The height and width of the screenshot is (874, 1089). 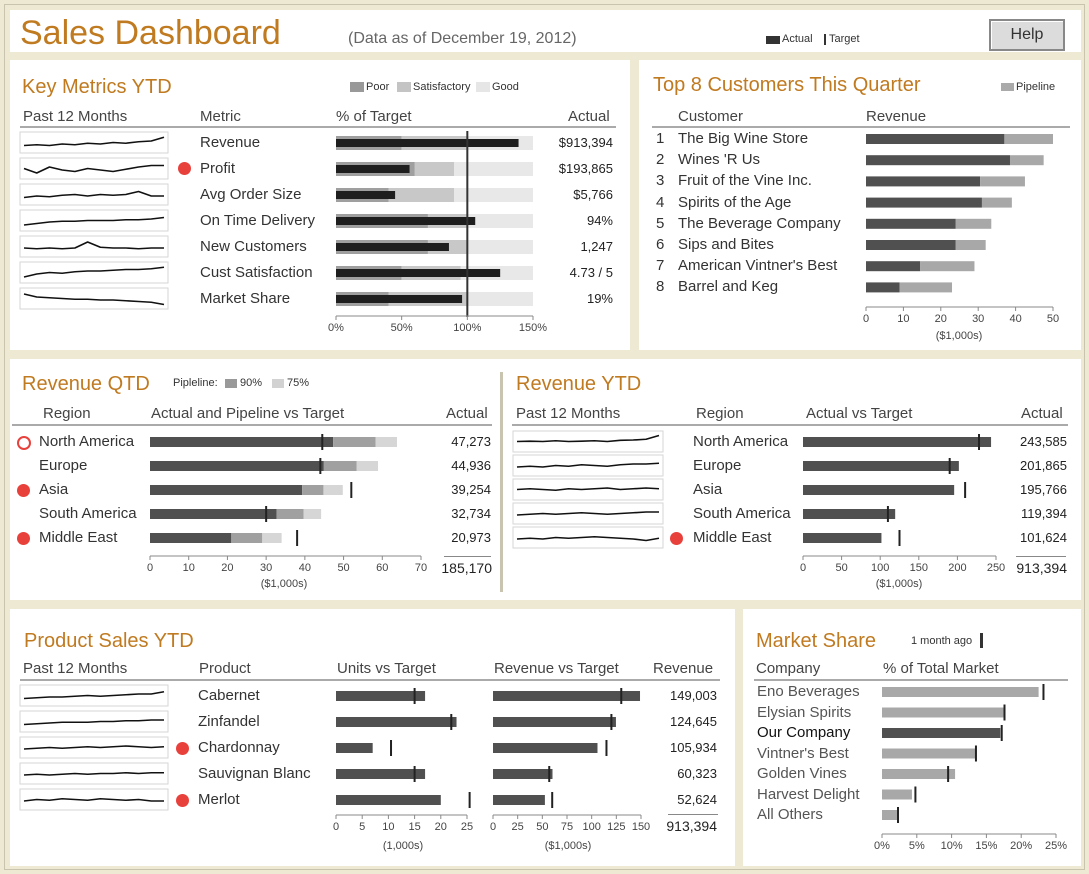 I want to click on top-customers-tick-label: 0, so click(x=866, y=319).